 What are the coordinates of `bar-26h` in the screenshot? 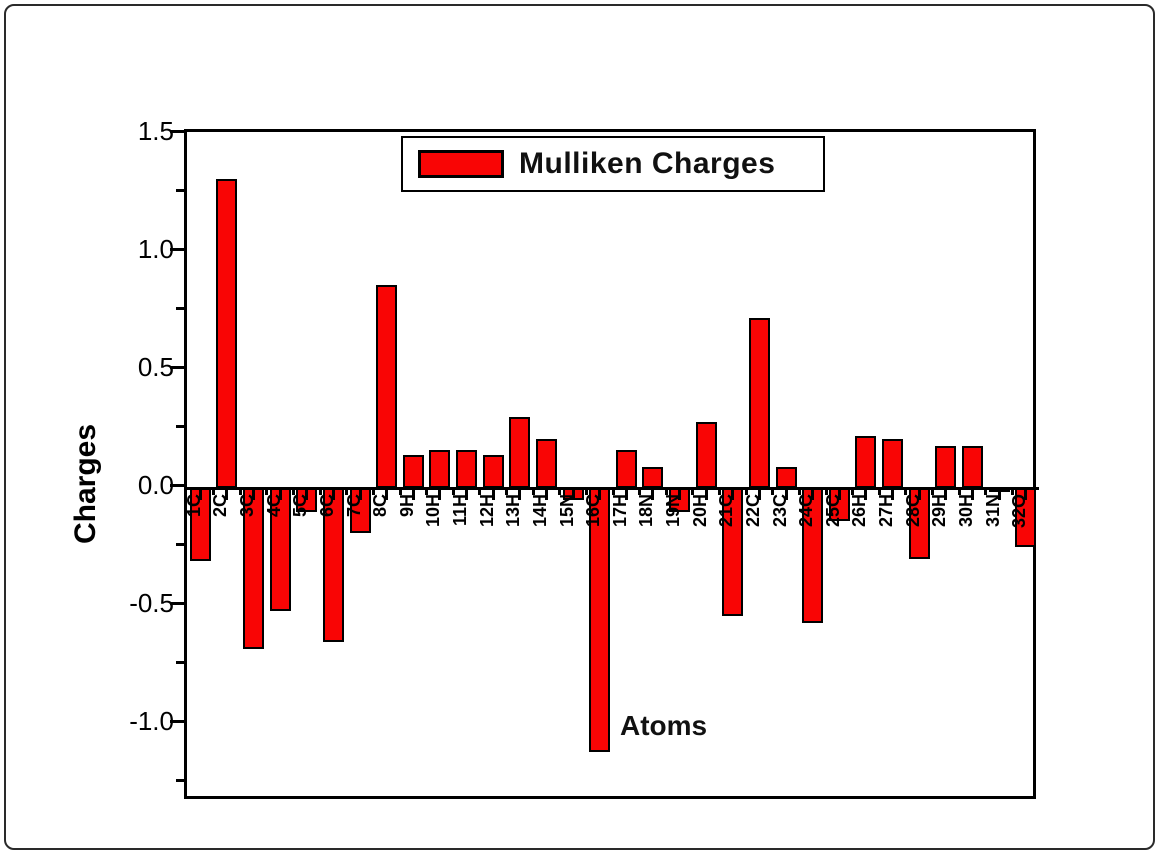 It's located at (866, 462).